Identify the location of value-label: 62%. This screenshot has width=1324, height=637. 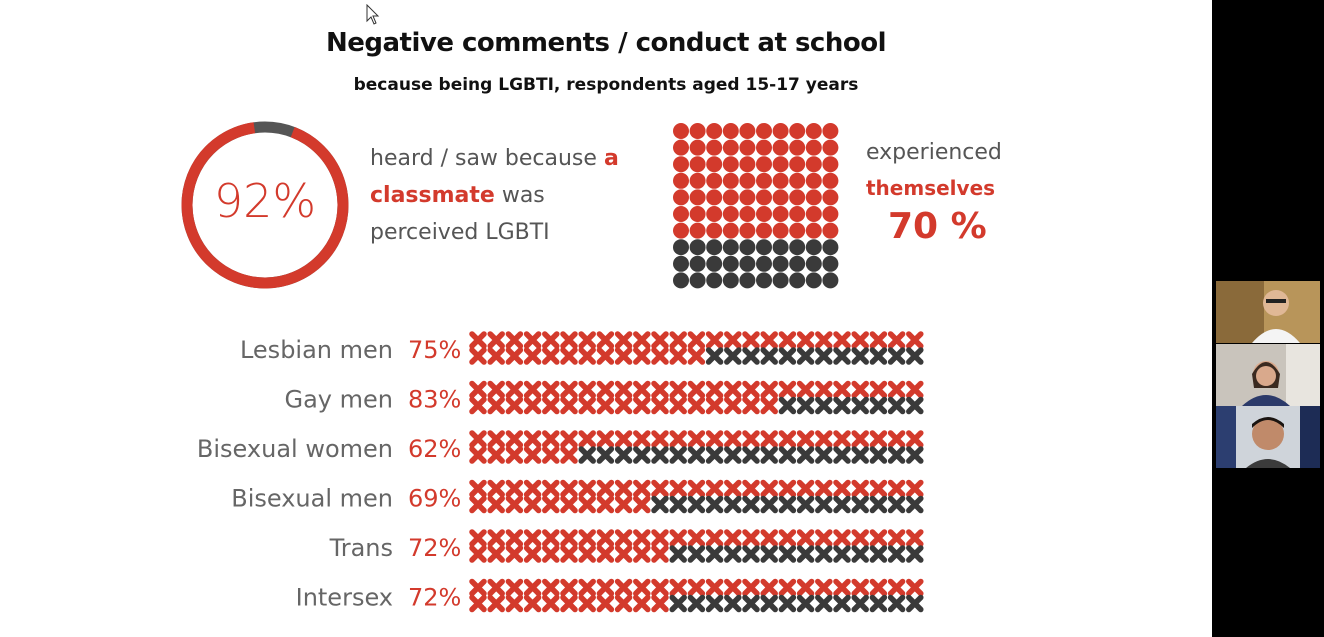
(434, 449).